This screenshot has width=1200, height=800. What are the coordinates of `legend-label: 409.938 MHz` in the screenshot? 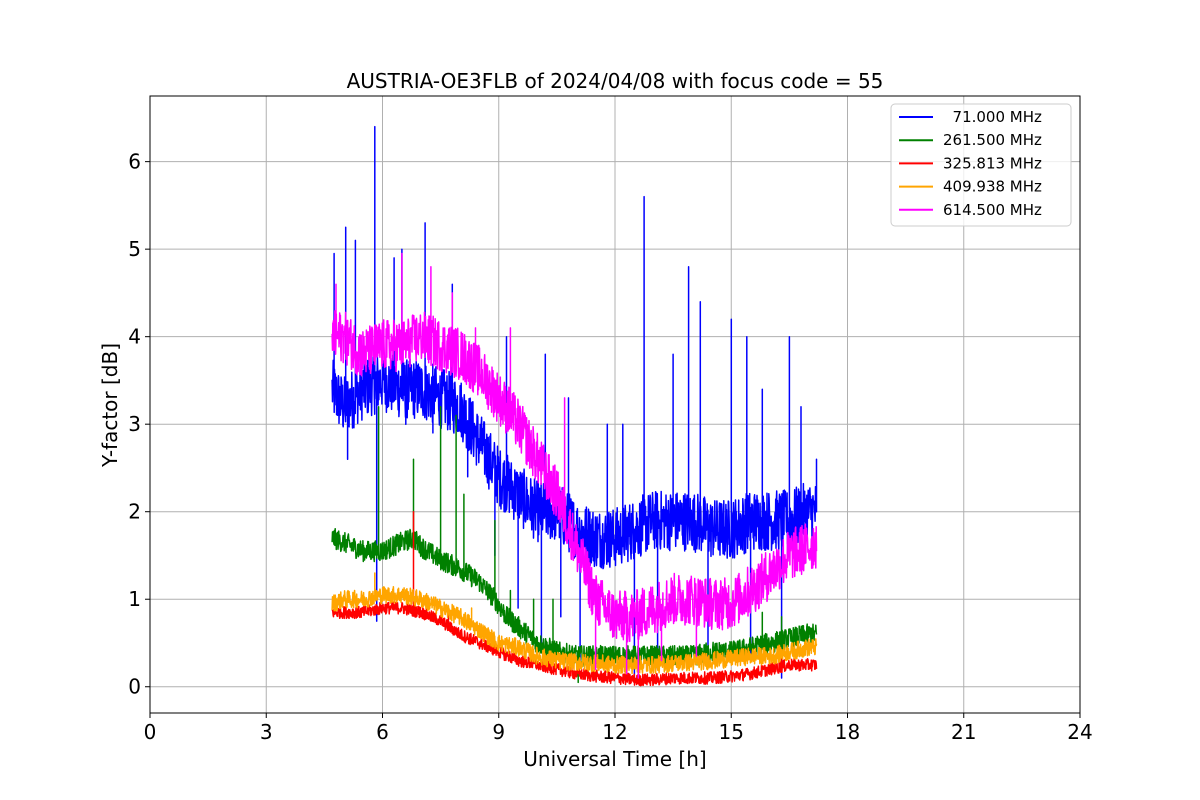 It's located at (992, 187).